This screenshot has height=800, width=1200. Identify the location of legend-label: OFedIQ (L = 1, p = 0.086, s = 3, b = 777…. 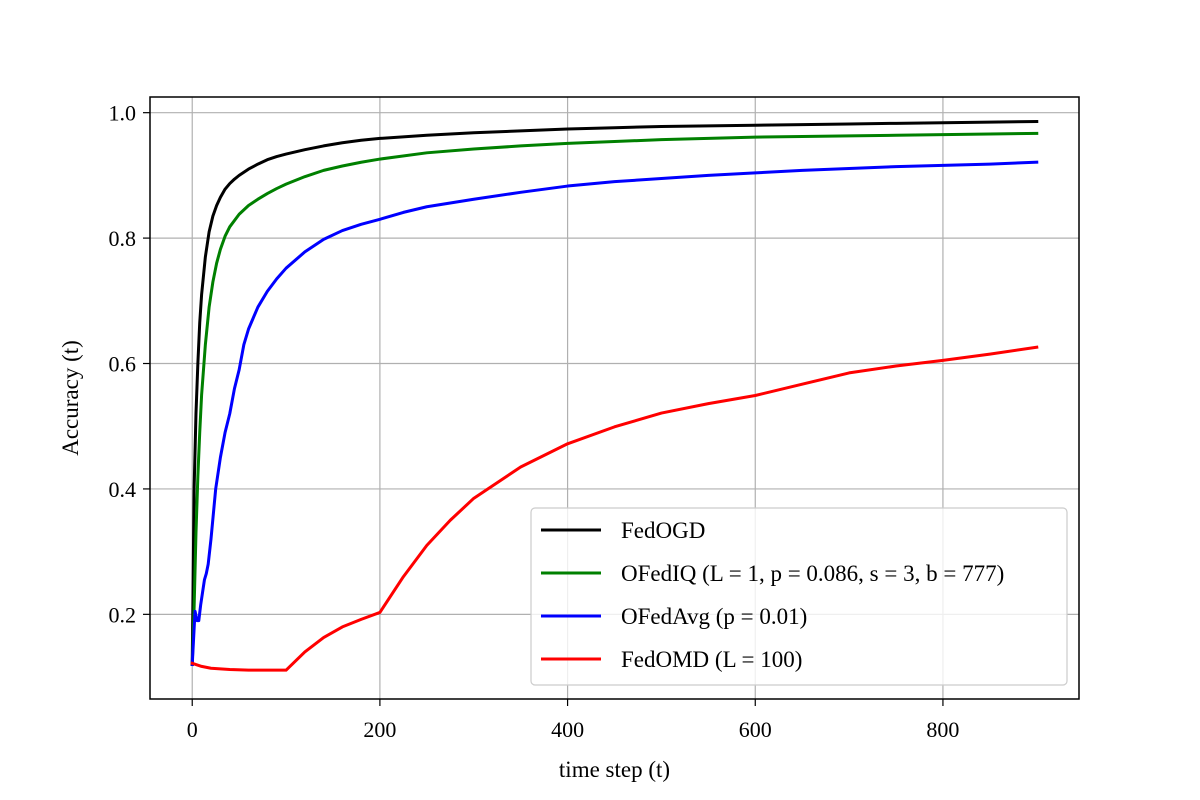
(812, 573).